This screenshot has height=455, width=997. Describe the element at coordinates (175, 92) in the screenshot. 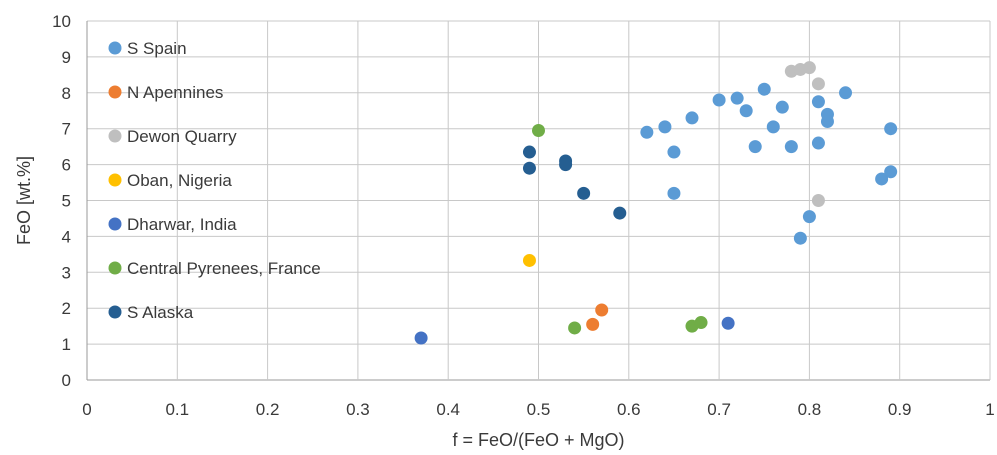

I see `legend-label: N Apennines` at that location.